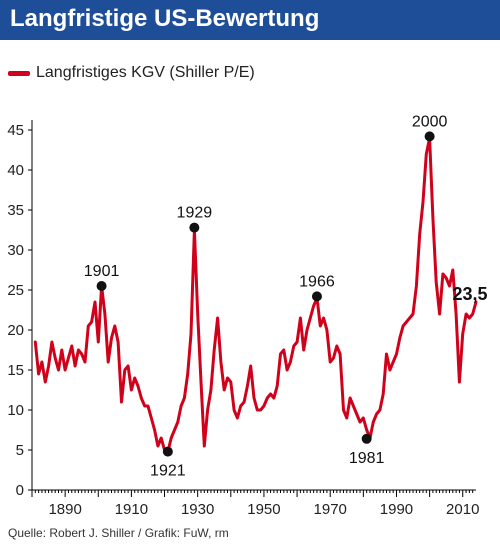  What do you see at coordinates (15, 130) in the screenshot?
I see `y-tick-label: 45` at bounding box center [15, 130].